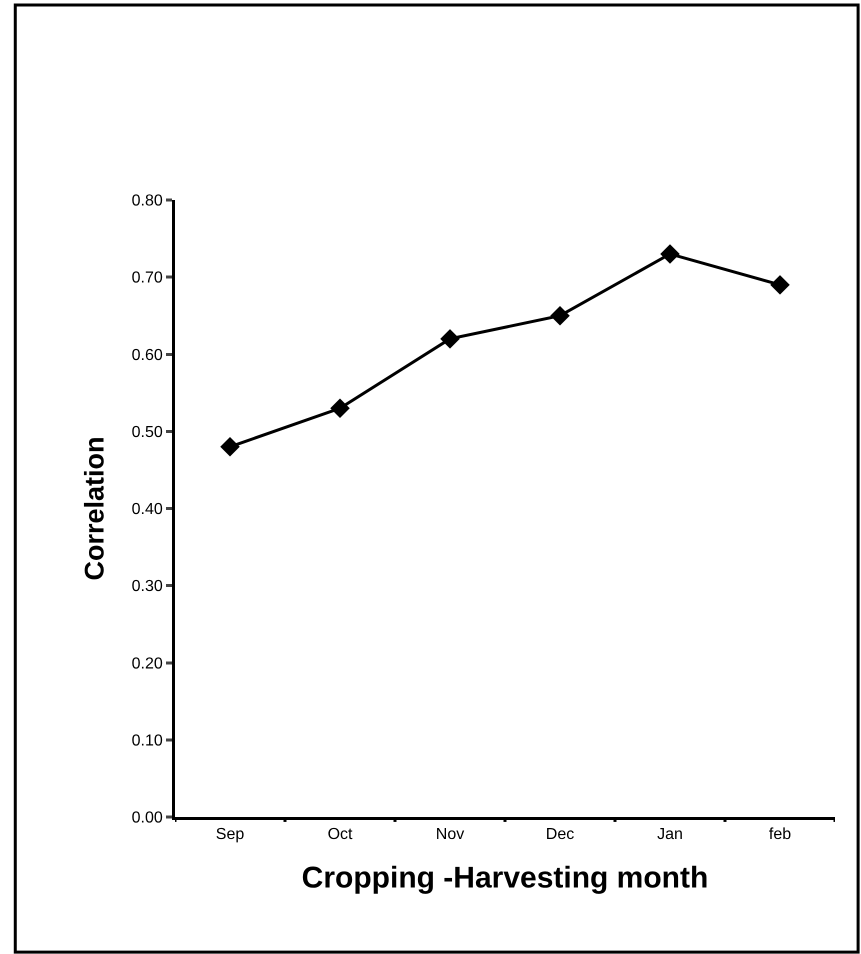 The width and height of the screenshot is (861, 954). I want to click on x-tick-label: Sep, so click(230, 835).